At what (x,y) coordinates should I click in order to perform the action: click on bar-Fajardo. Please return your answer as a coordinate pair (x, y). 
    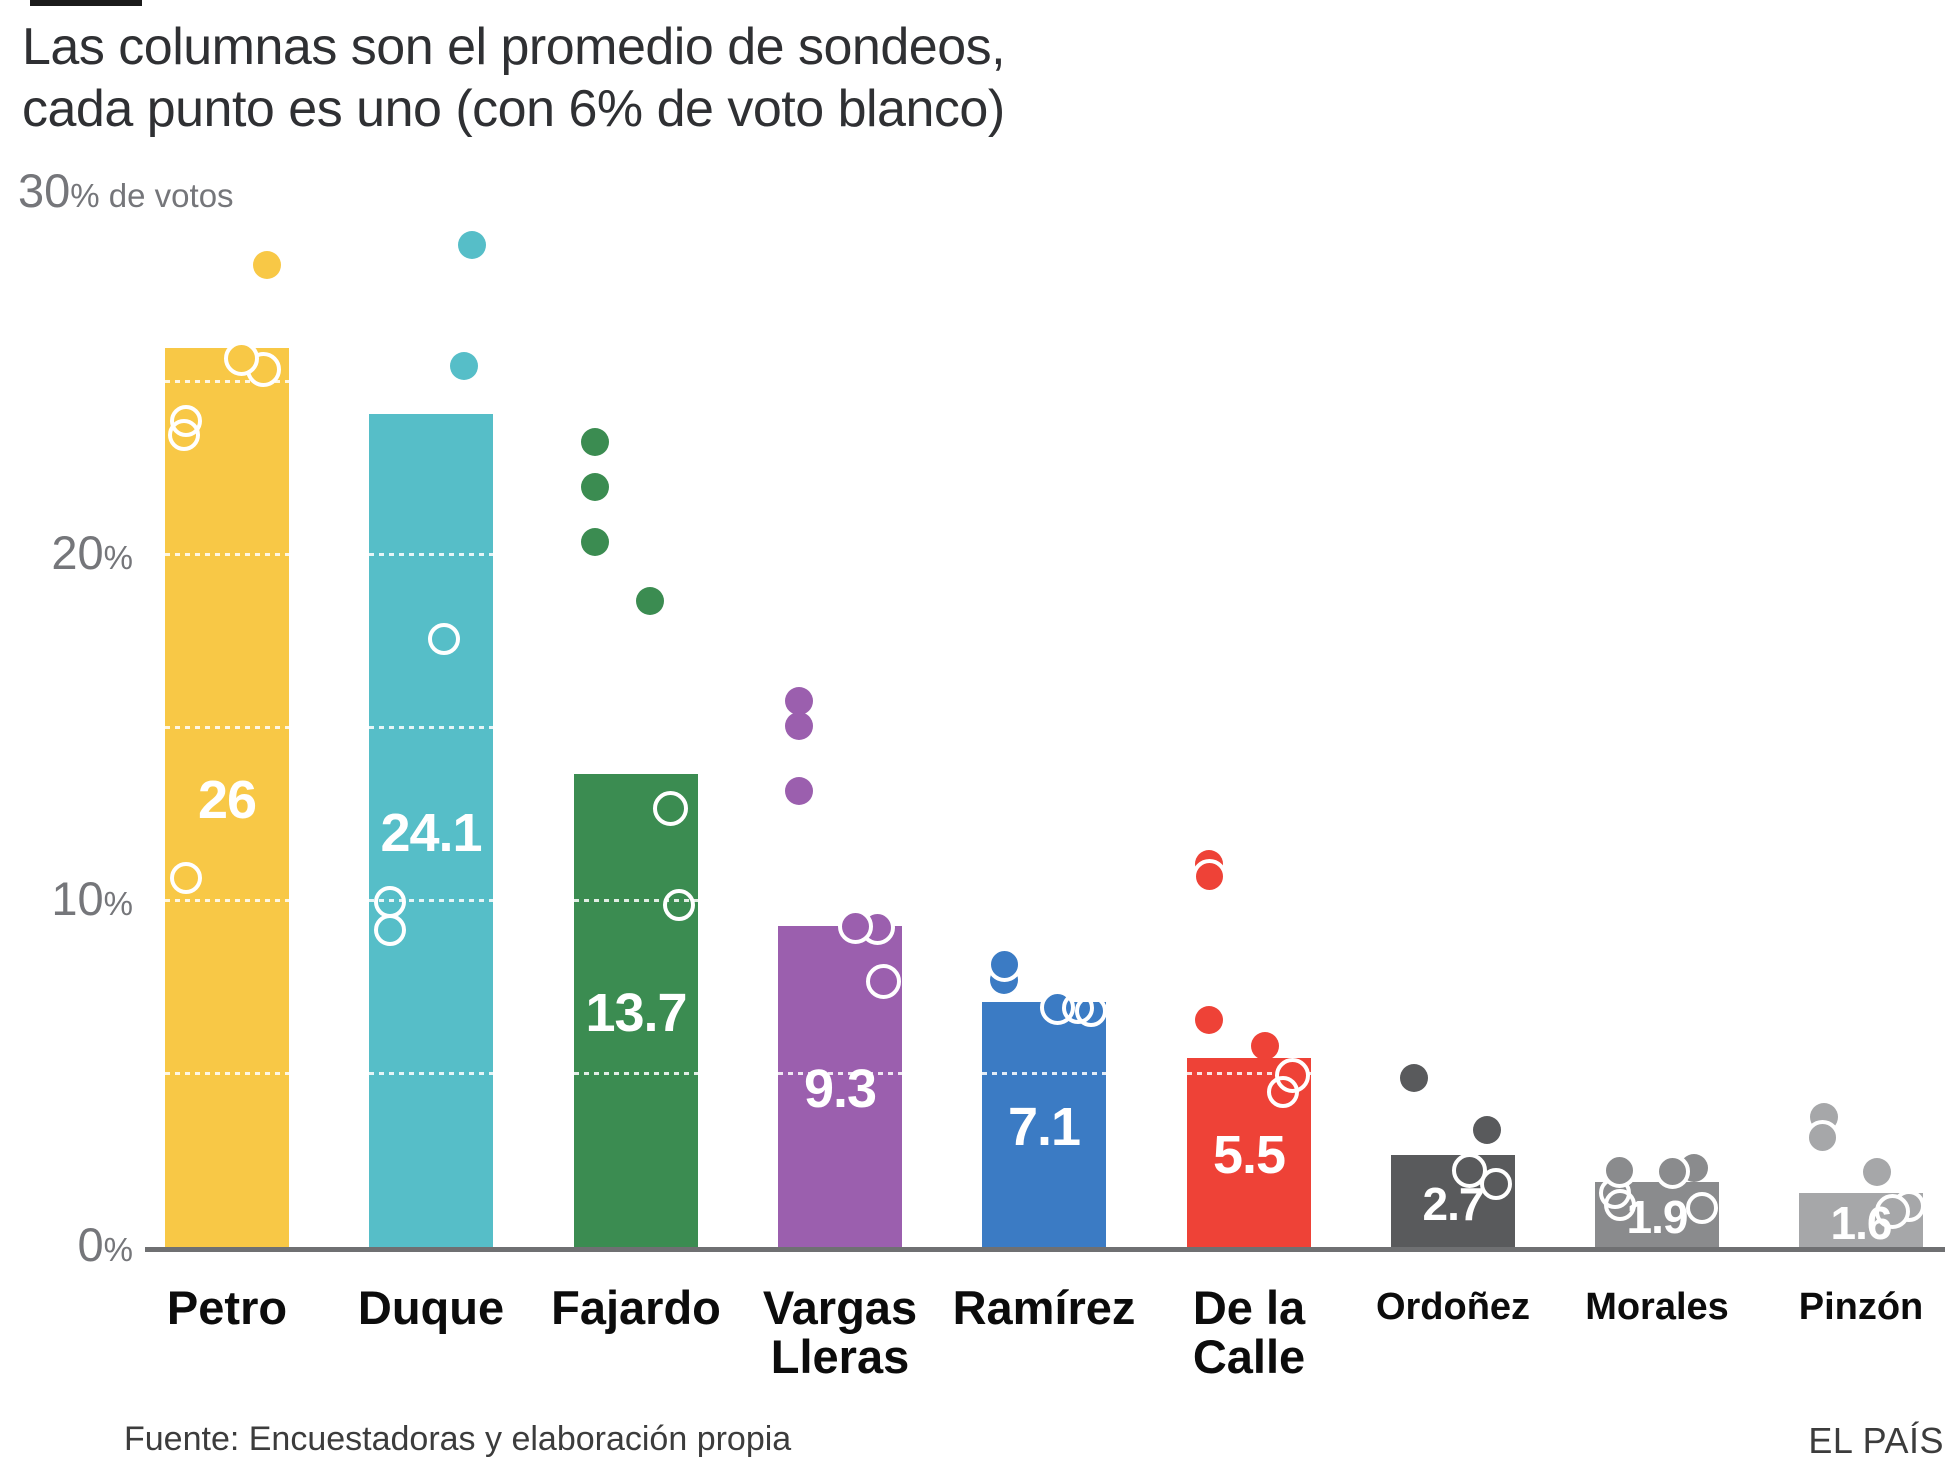
    Looking at the image, I should click on (636, 1011).